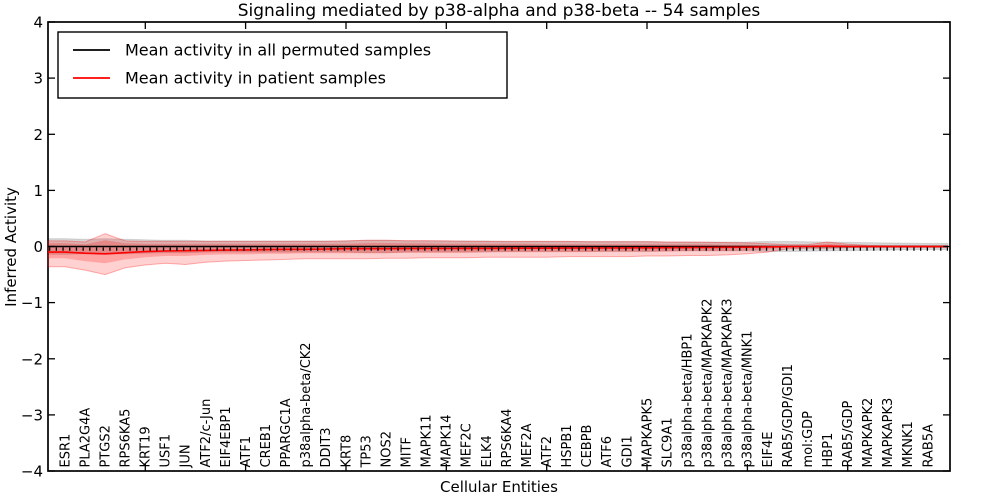  I want to click on x-tick-label: JUN, so click(186, 456).